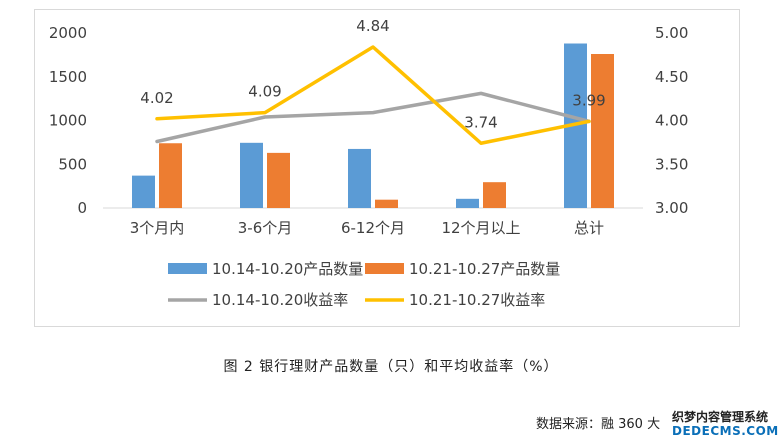 This screenshot has width=782, height=445. I want to click on data-label: 4.84, so click(372, 26).